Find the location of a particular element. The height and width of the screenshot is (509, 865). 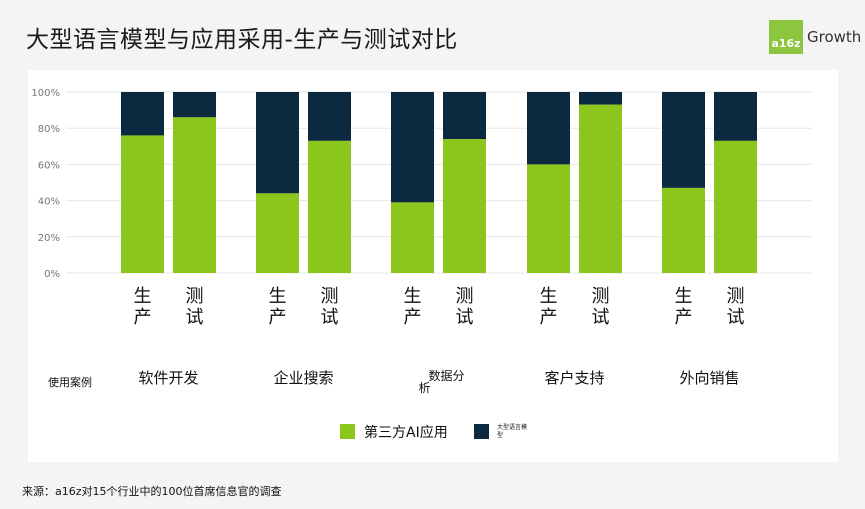

group-label: 软件开发 is located at coordinates (168, 378).